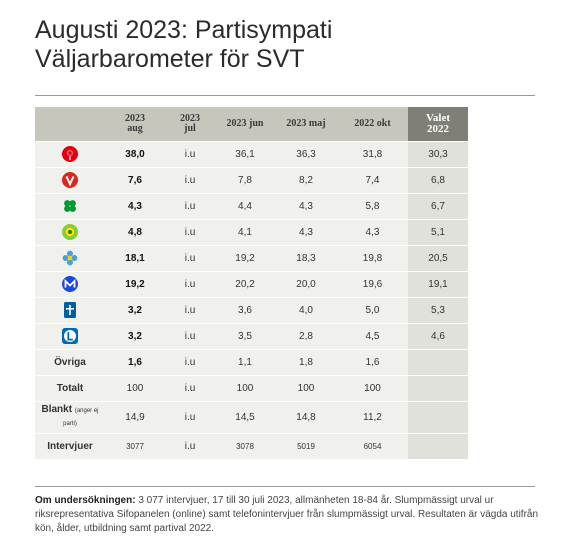  Describe the element at coordinates (245, 446) in the screenshot. I see `value-cell: 3078` at that location.